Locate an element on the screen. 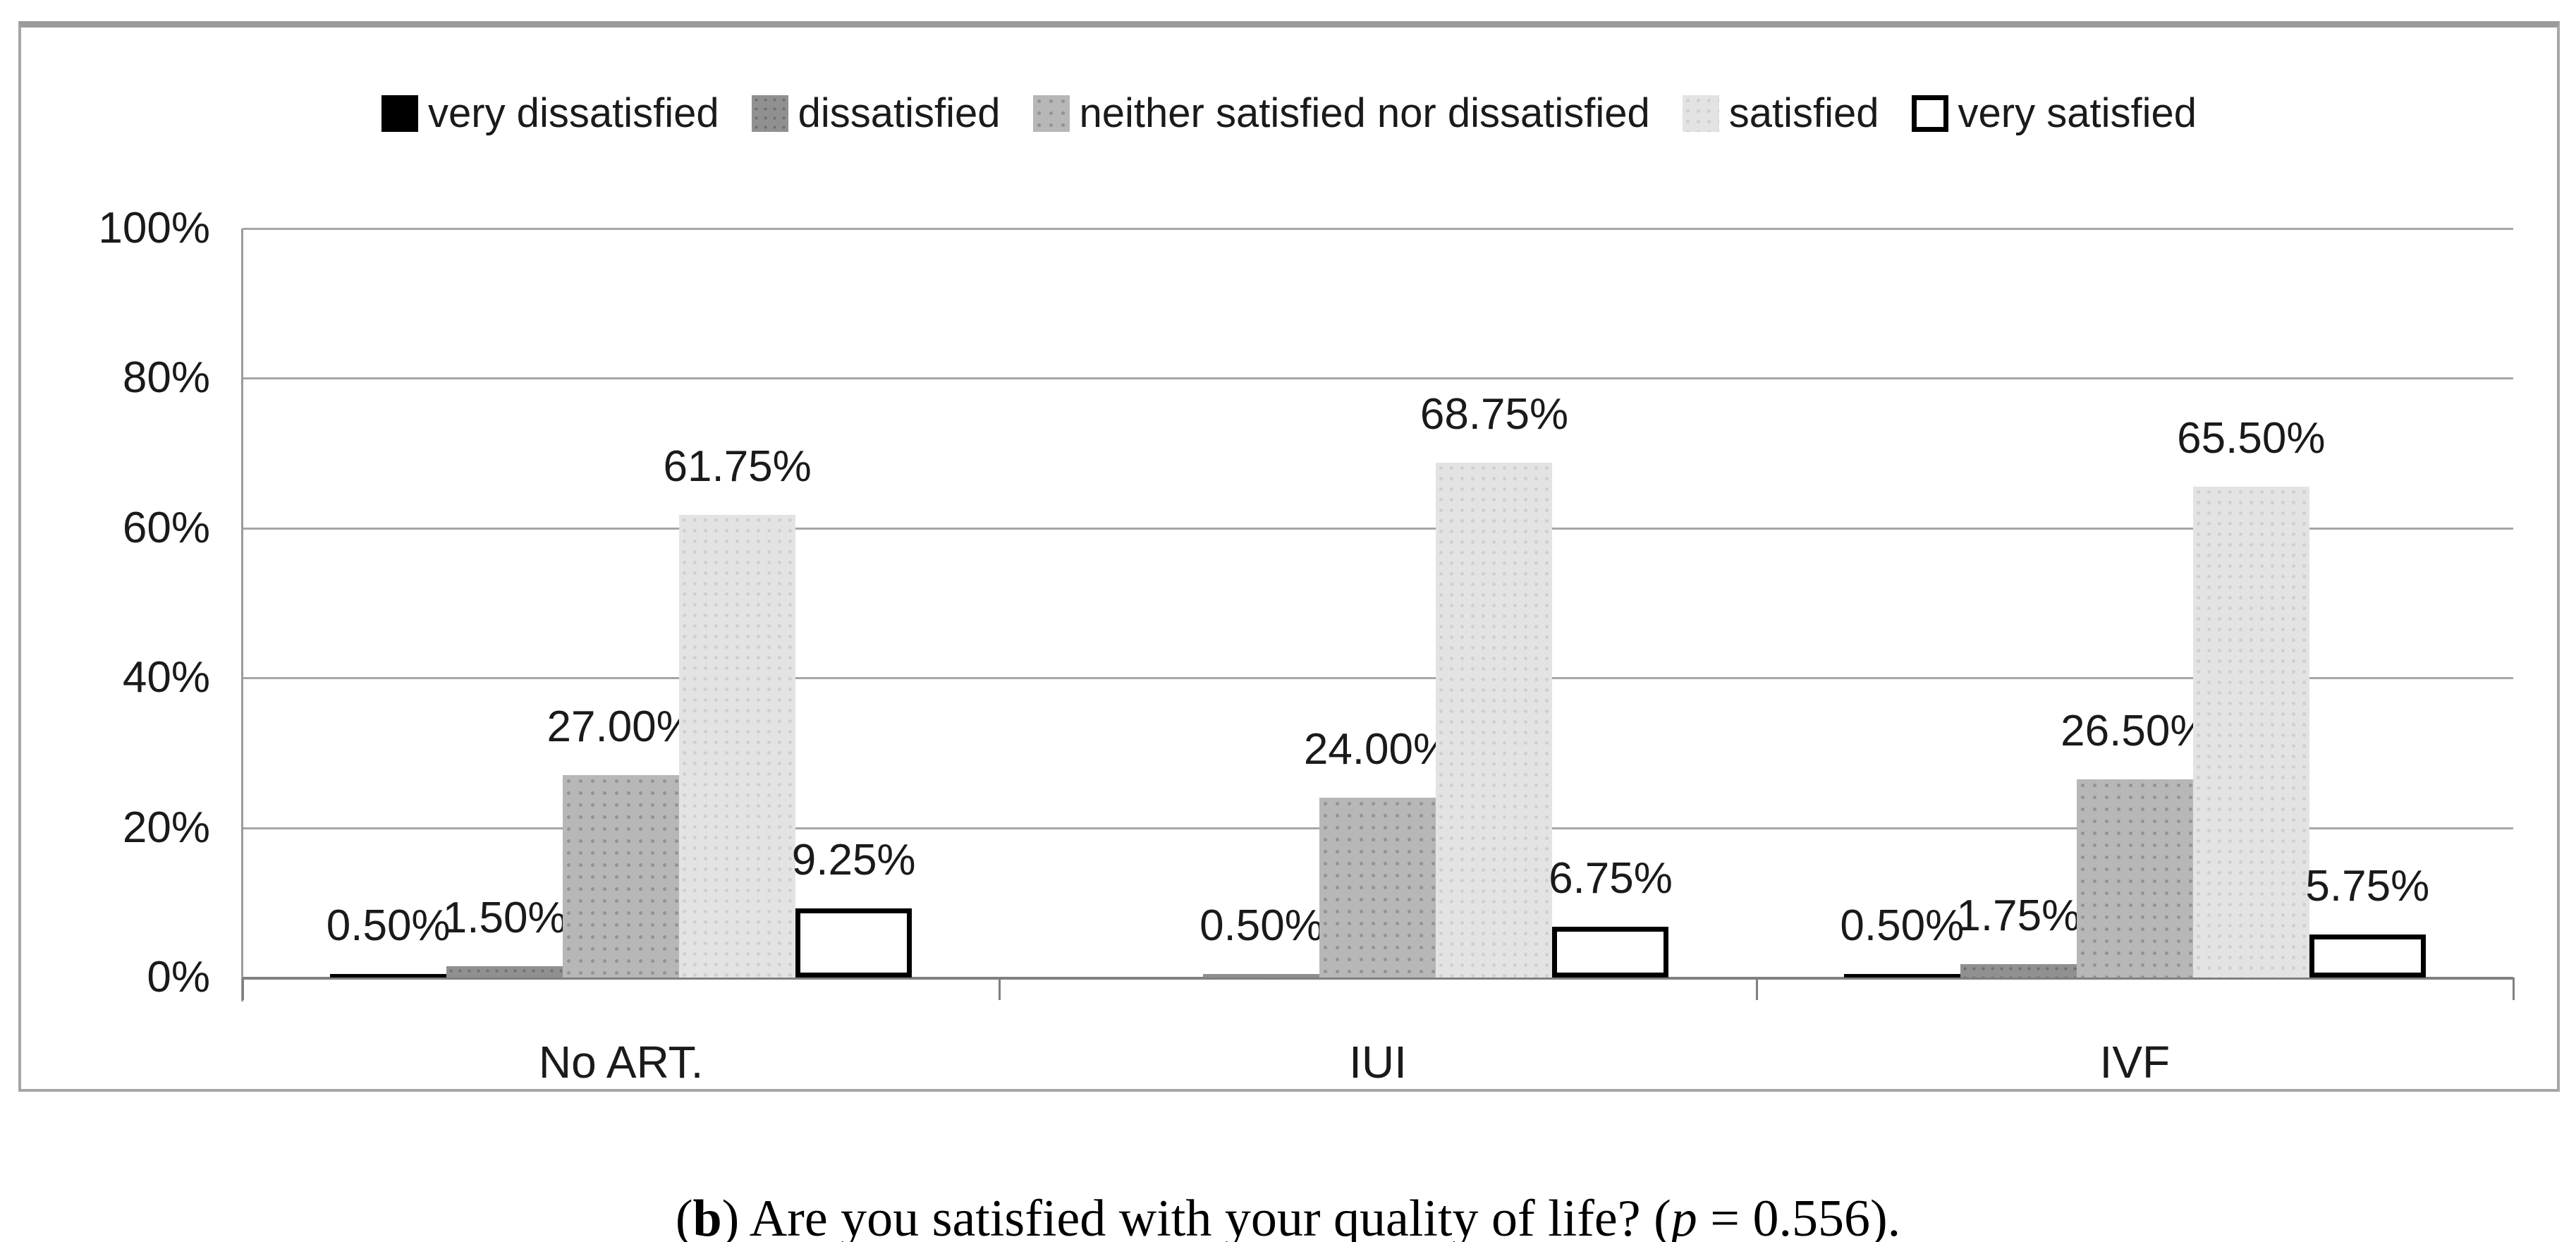 The height and width of the screenshot is (1242, 2576). bar-slot: 68.75% is located at coordinates (1494, 604).